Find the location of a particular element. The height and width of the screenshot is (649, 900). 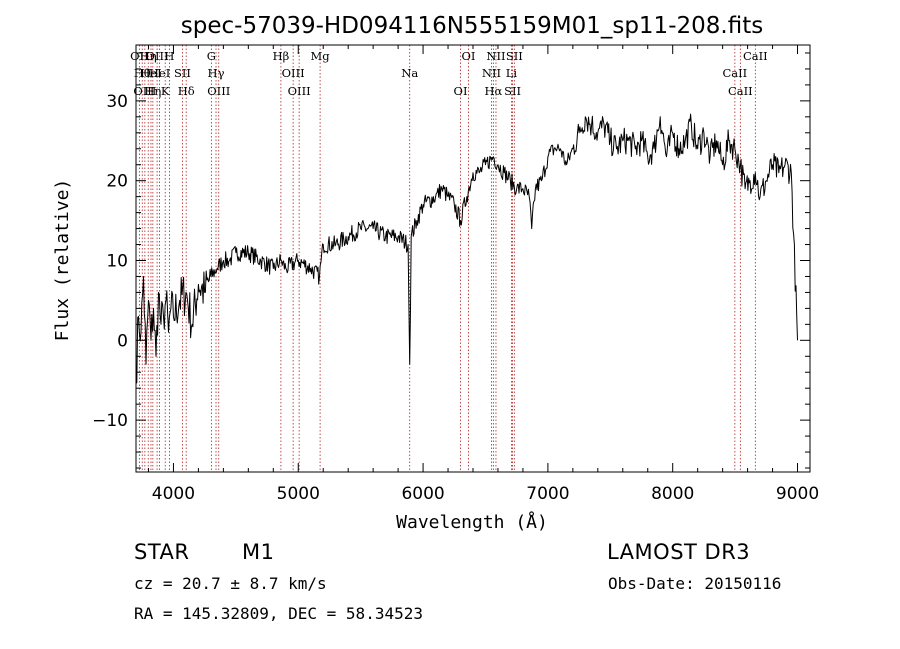

spectral-line-label: G is located at coordinates (211, 56).